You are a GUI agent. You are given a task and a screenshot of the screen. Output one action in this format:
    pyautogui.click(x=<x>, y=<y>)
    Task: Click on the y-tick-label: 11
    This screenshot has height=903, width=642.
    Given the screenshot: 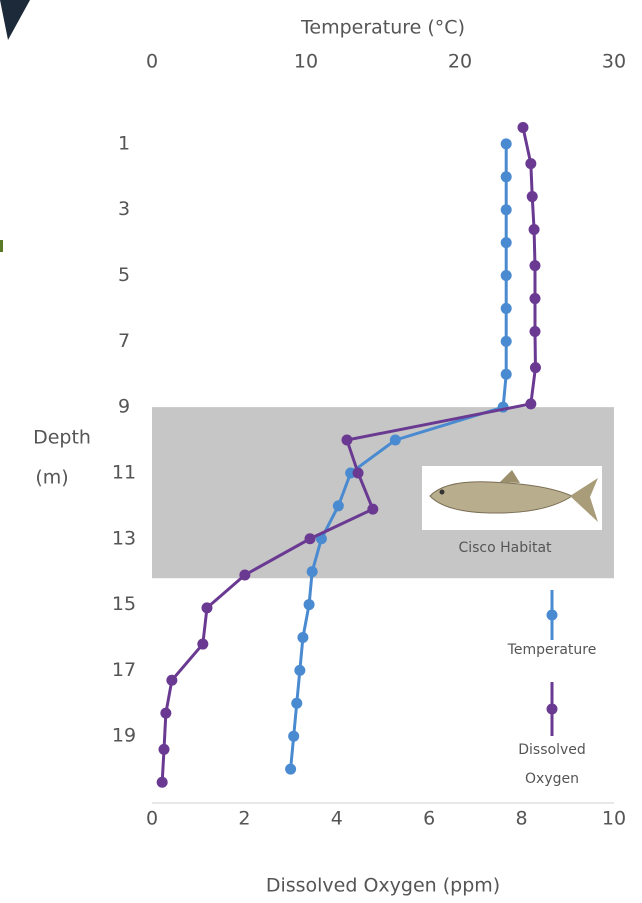 What is the action you would take?
    pyautogui.click(x=124, y=472)
    